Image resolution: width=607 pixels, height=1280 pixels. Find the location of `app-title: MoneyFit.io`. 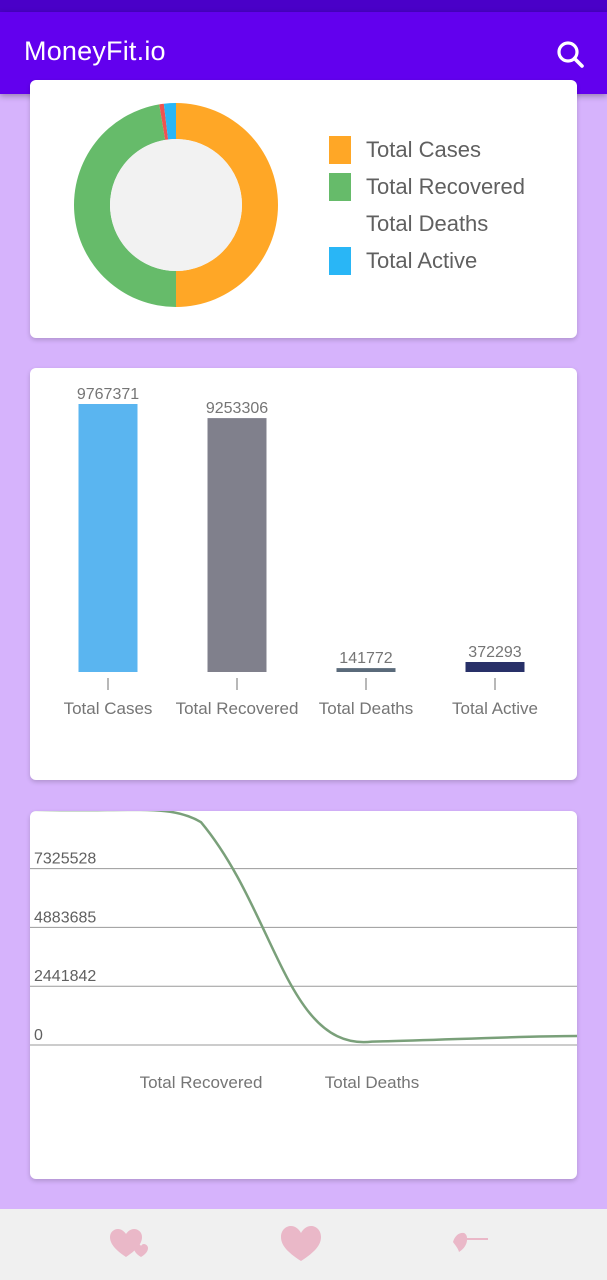

app-title: MoneyFit.io is located at coordinates (95, 51).